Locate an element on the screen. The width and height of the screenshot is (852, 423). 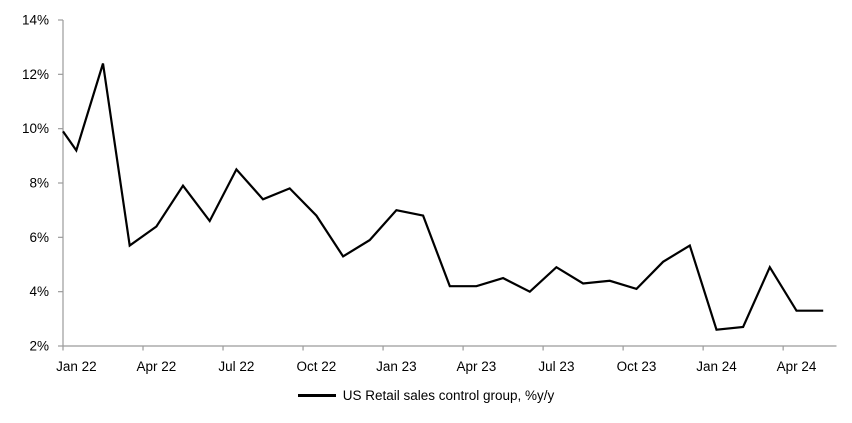
legend-label: US Retail sales control group, %y/y is located at coordinates (448, 395).